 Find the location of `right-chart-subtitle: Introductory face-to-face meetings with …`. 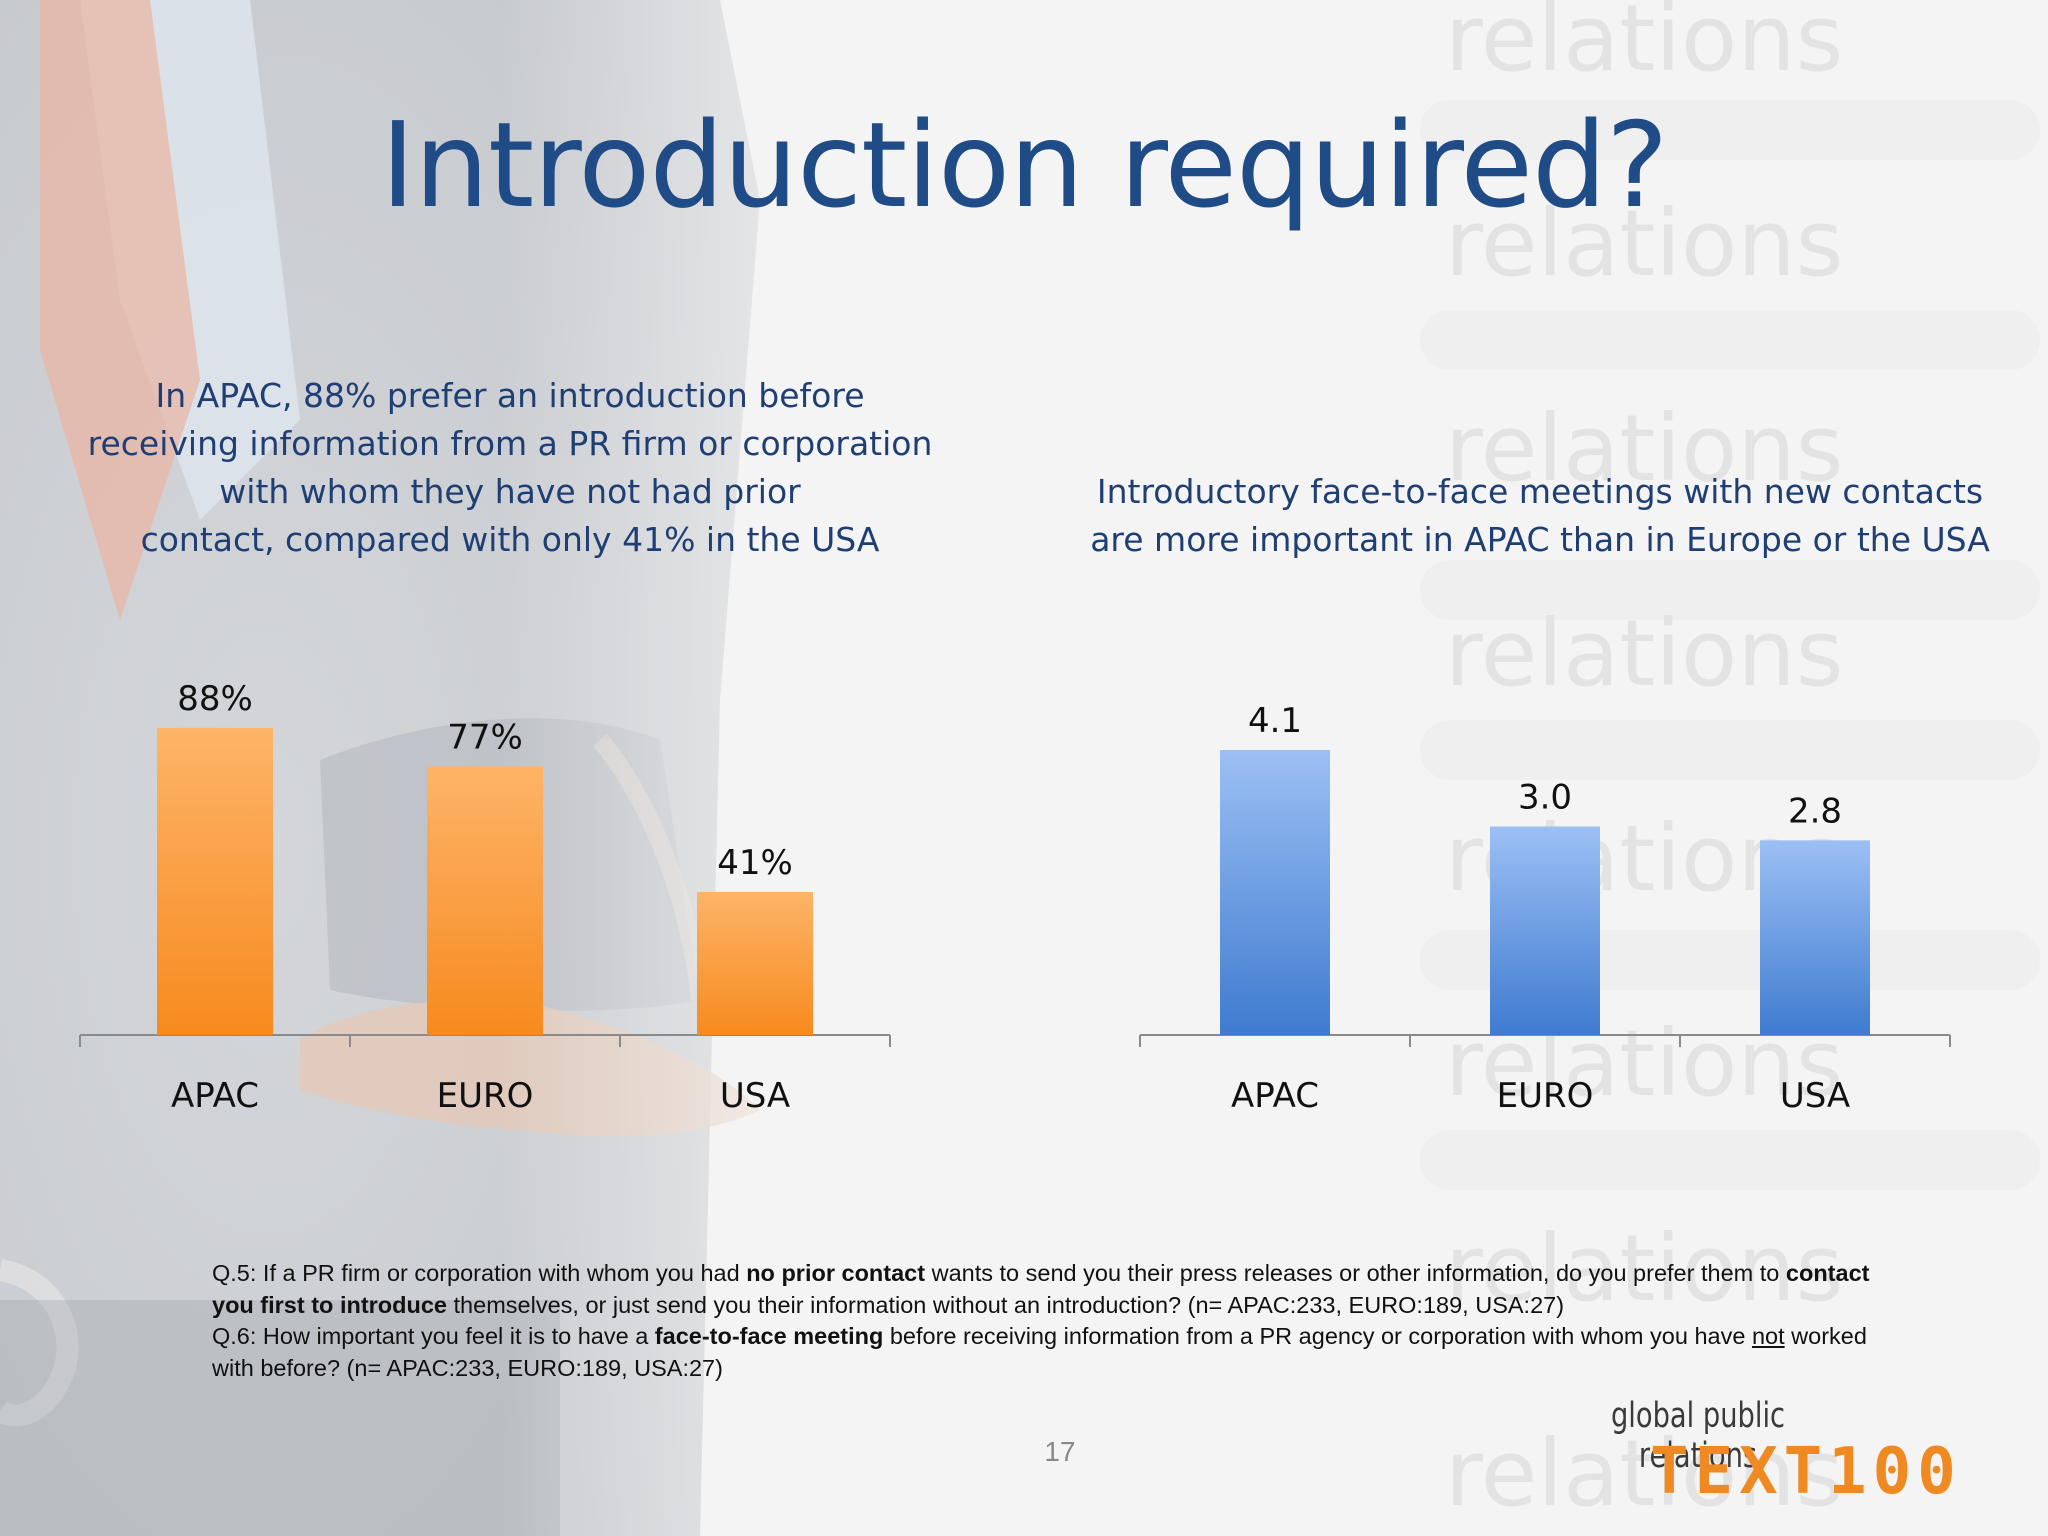

right-chart-subtitle: Introductory face-to-face meetings with … is located at coordinates (1540, 516).